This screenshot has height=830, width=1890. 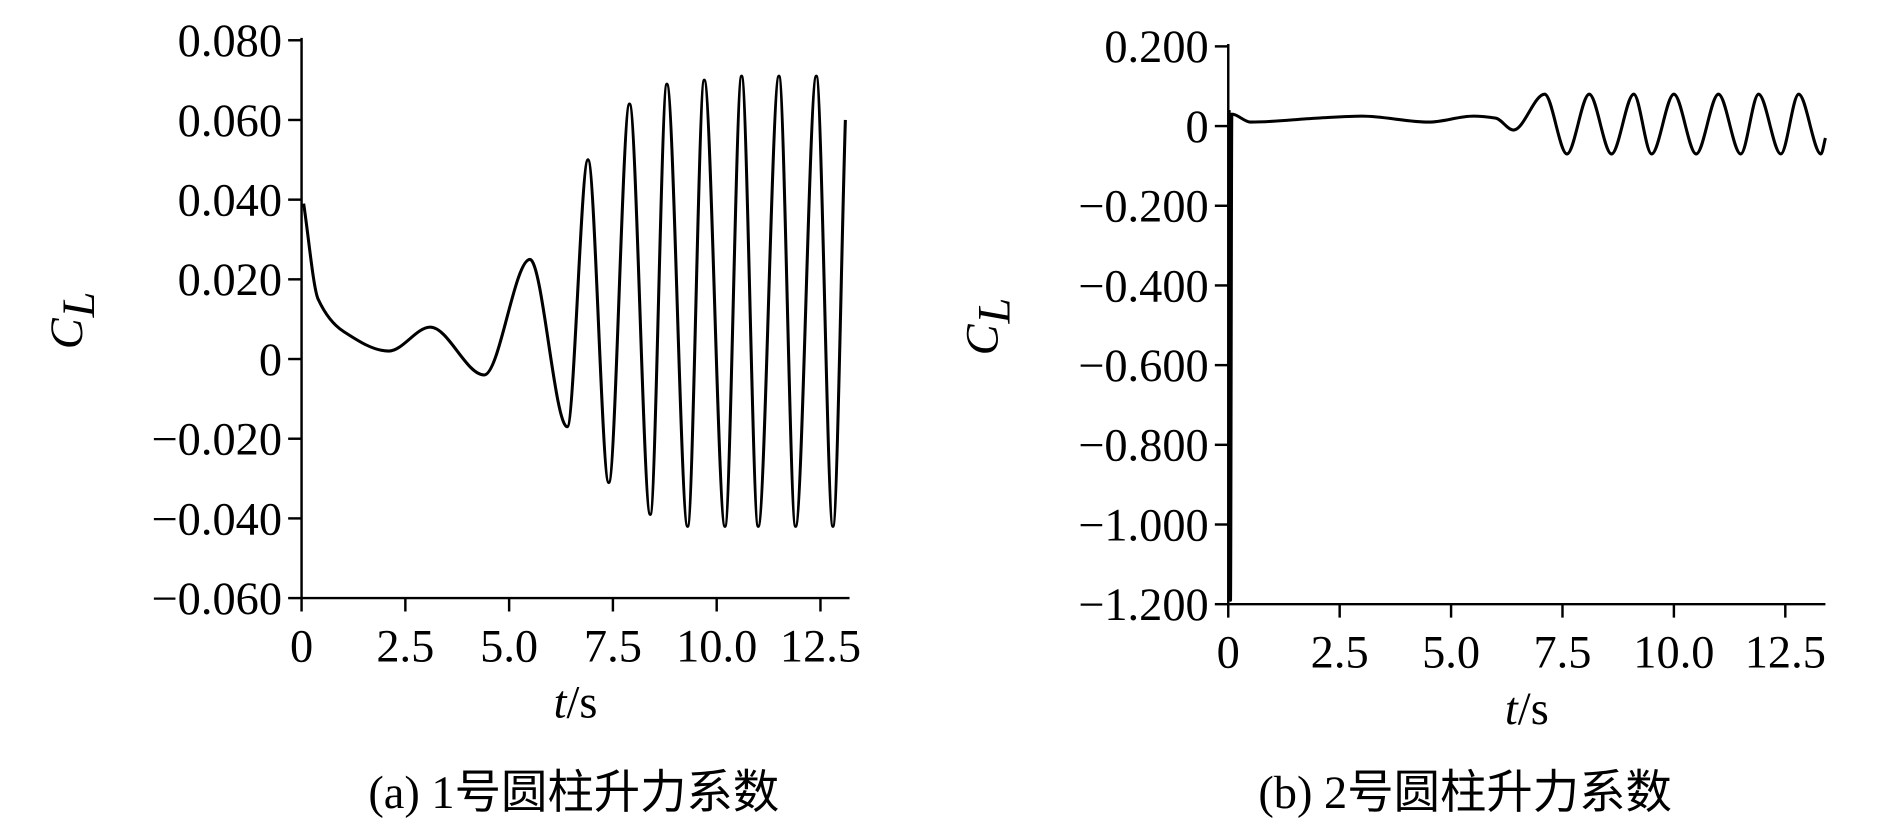 What do you see at coordinates (217, 599) in the screenshot?
I see `y-tick-label: −0.060` at bounding box center [217, 599].